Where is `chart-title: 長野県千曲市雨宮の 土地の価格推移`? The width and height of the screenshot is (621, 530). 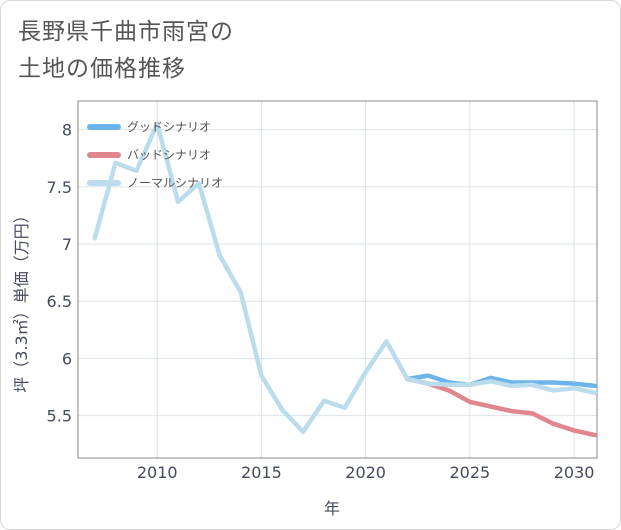
chart-title: 長野県千曲市雨宮の 土地の価格推移 is located at coordinates (126, 51).